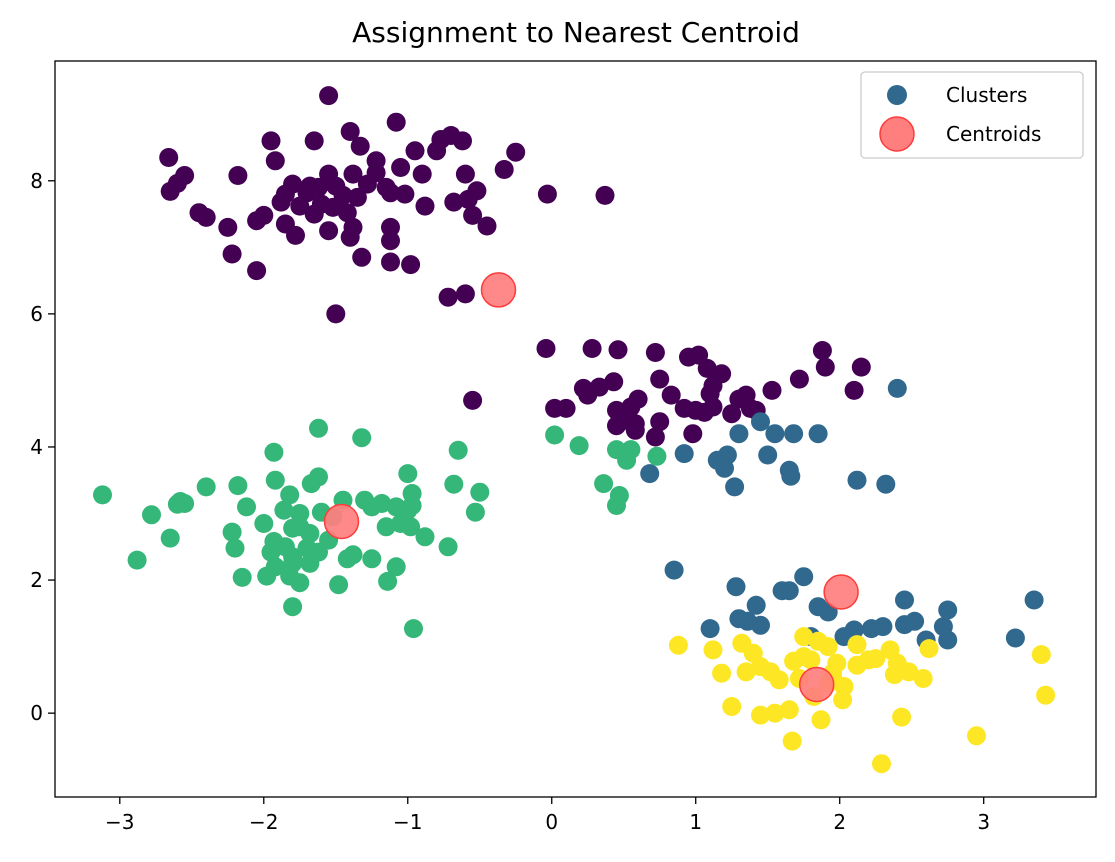 The image size is (1115, 862). Describe the element at coordinates (42, 447) in the screenshot. I see `y-axis: 0 2 4 6 8` at that location.